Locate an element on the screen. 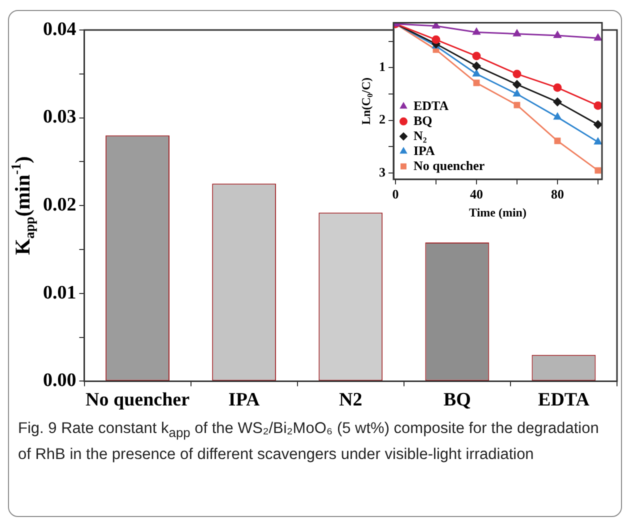 The width and height of the screenshot is (629, 521). legend-label: N₂ is located at coordinates (420, 135).